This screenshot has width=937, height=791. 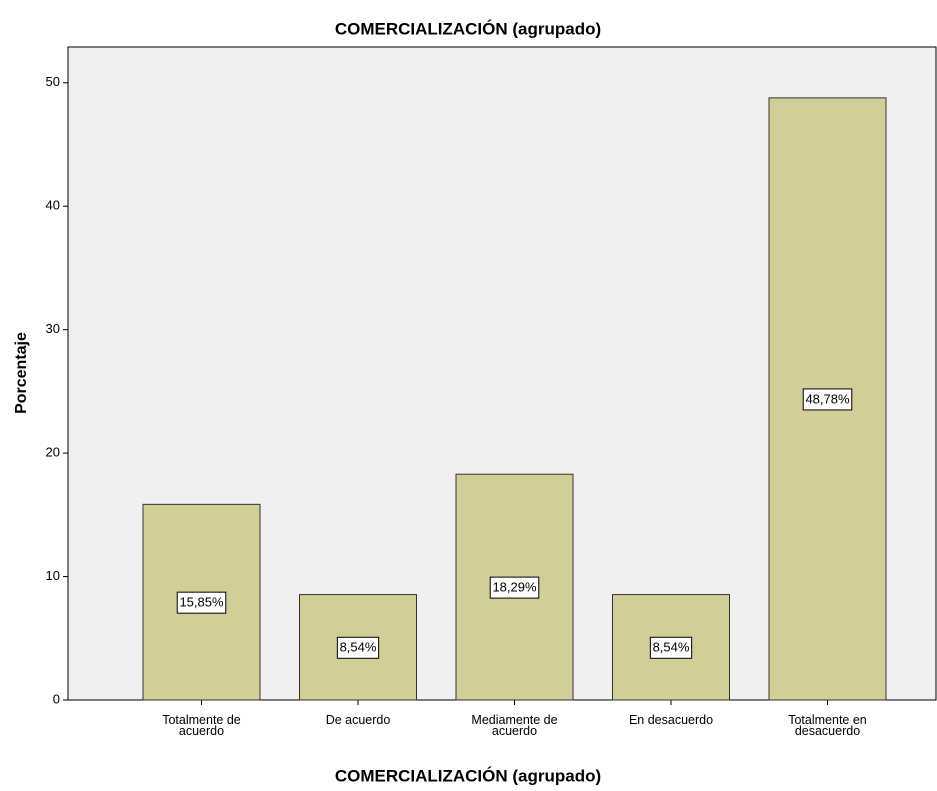 I want to click on y-tick-label: 30, so click(x=53, y=328).